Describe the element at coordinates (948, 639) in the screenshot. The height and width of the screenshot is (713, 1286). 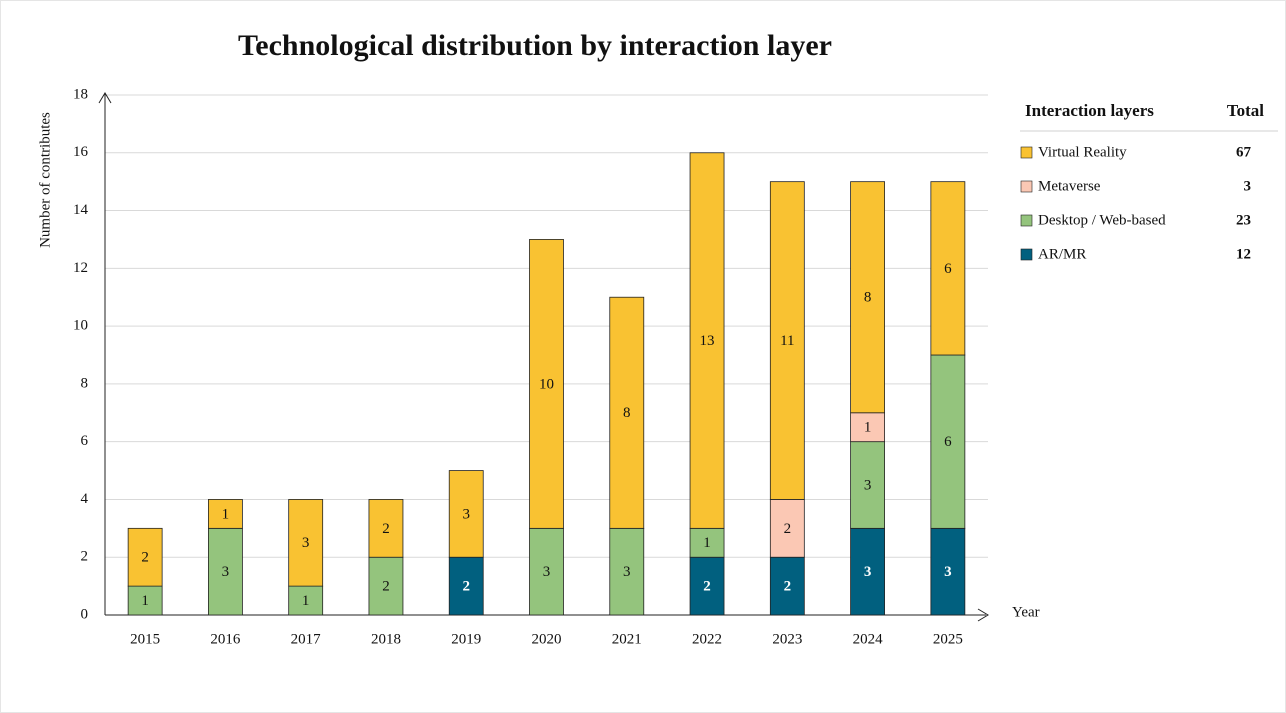
I see `x-tick-label: 2025` at that location.